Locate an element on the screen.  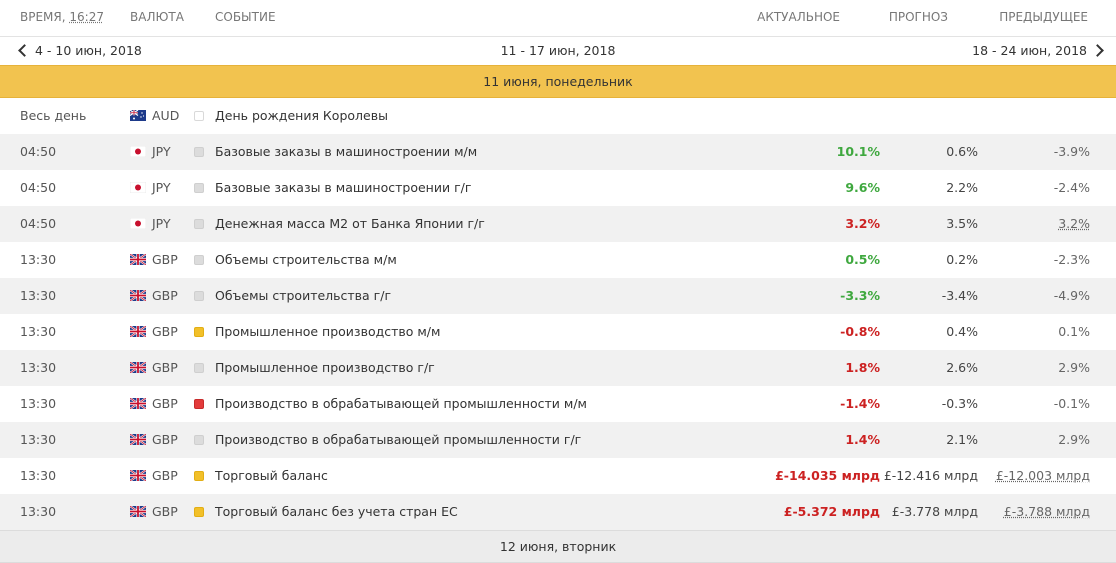
previous-value-text: 0.1% is located at coordinates (1074, 331).